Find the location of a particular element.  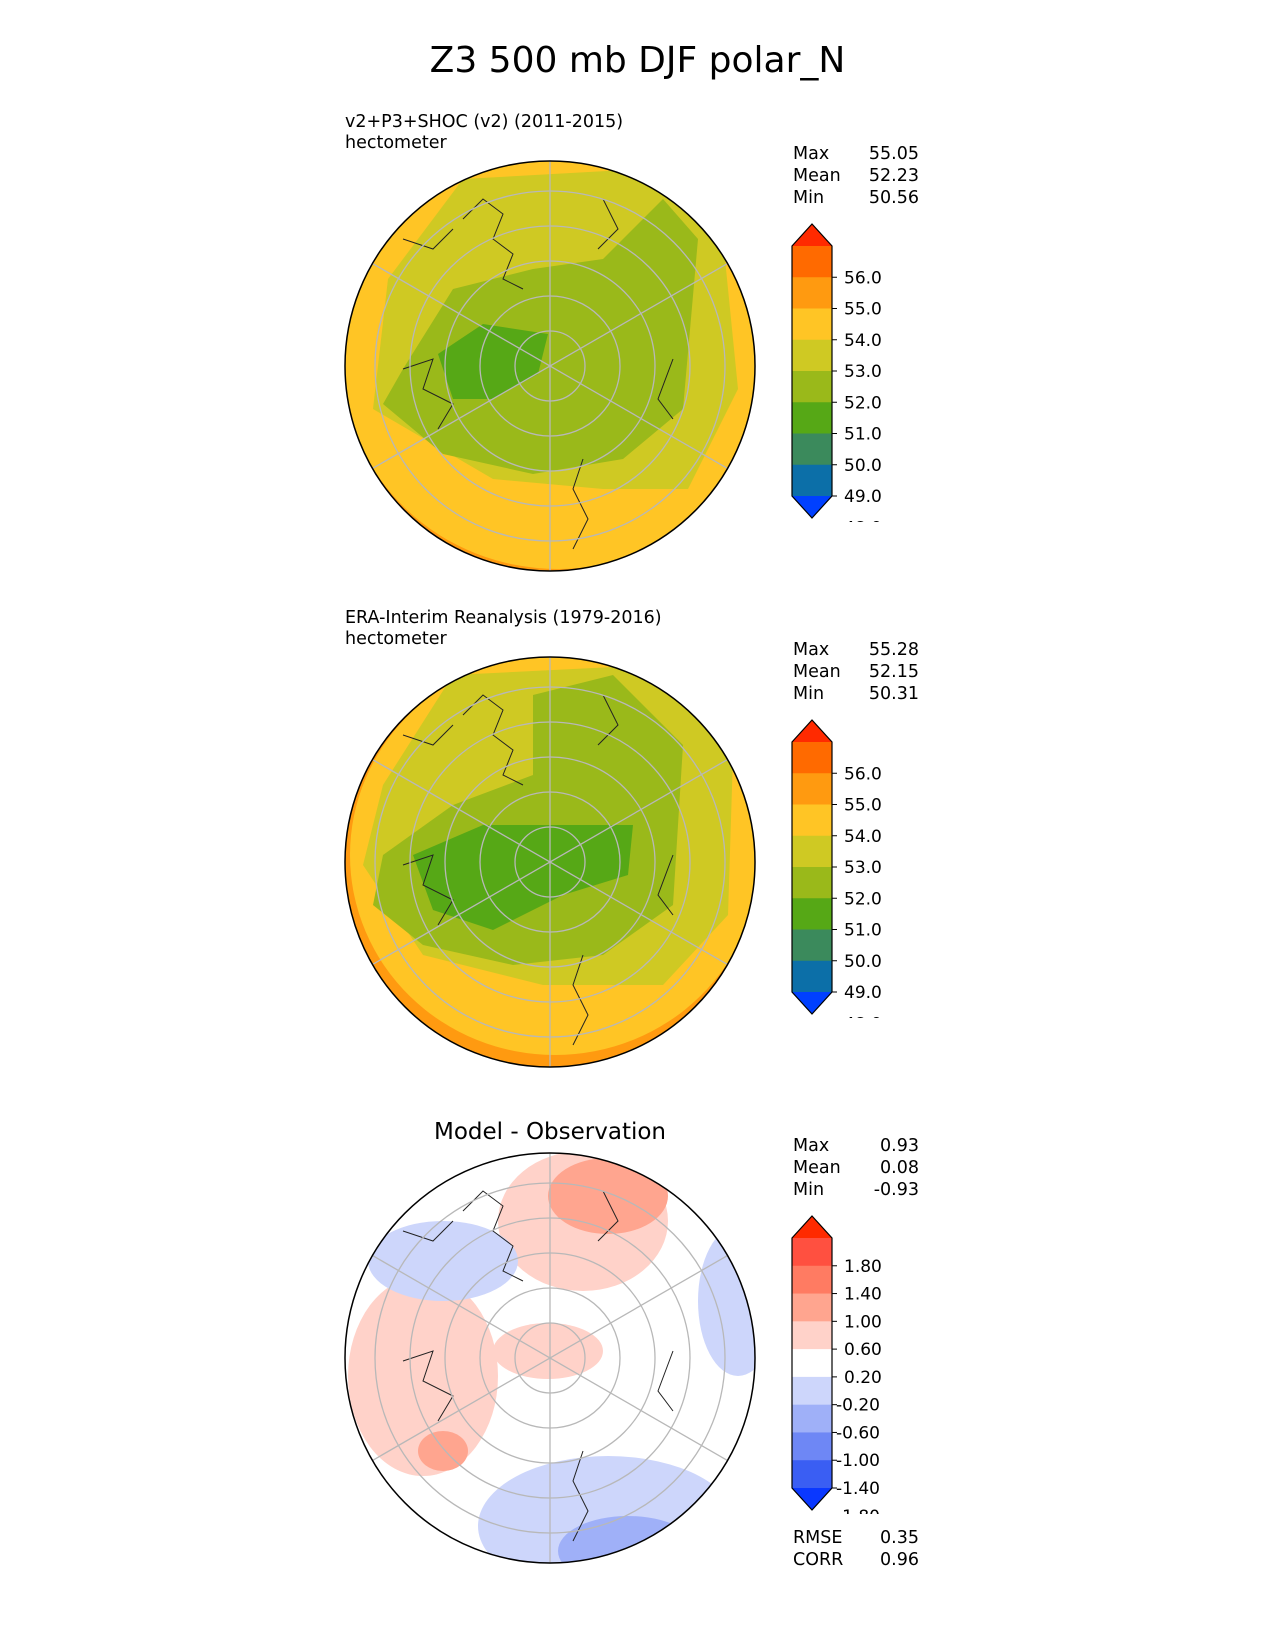

stat-min: Min -0.93 is located at coordinates (856, 1190).